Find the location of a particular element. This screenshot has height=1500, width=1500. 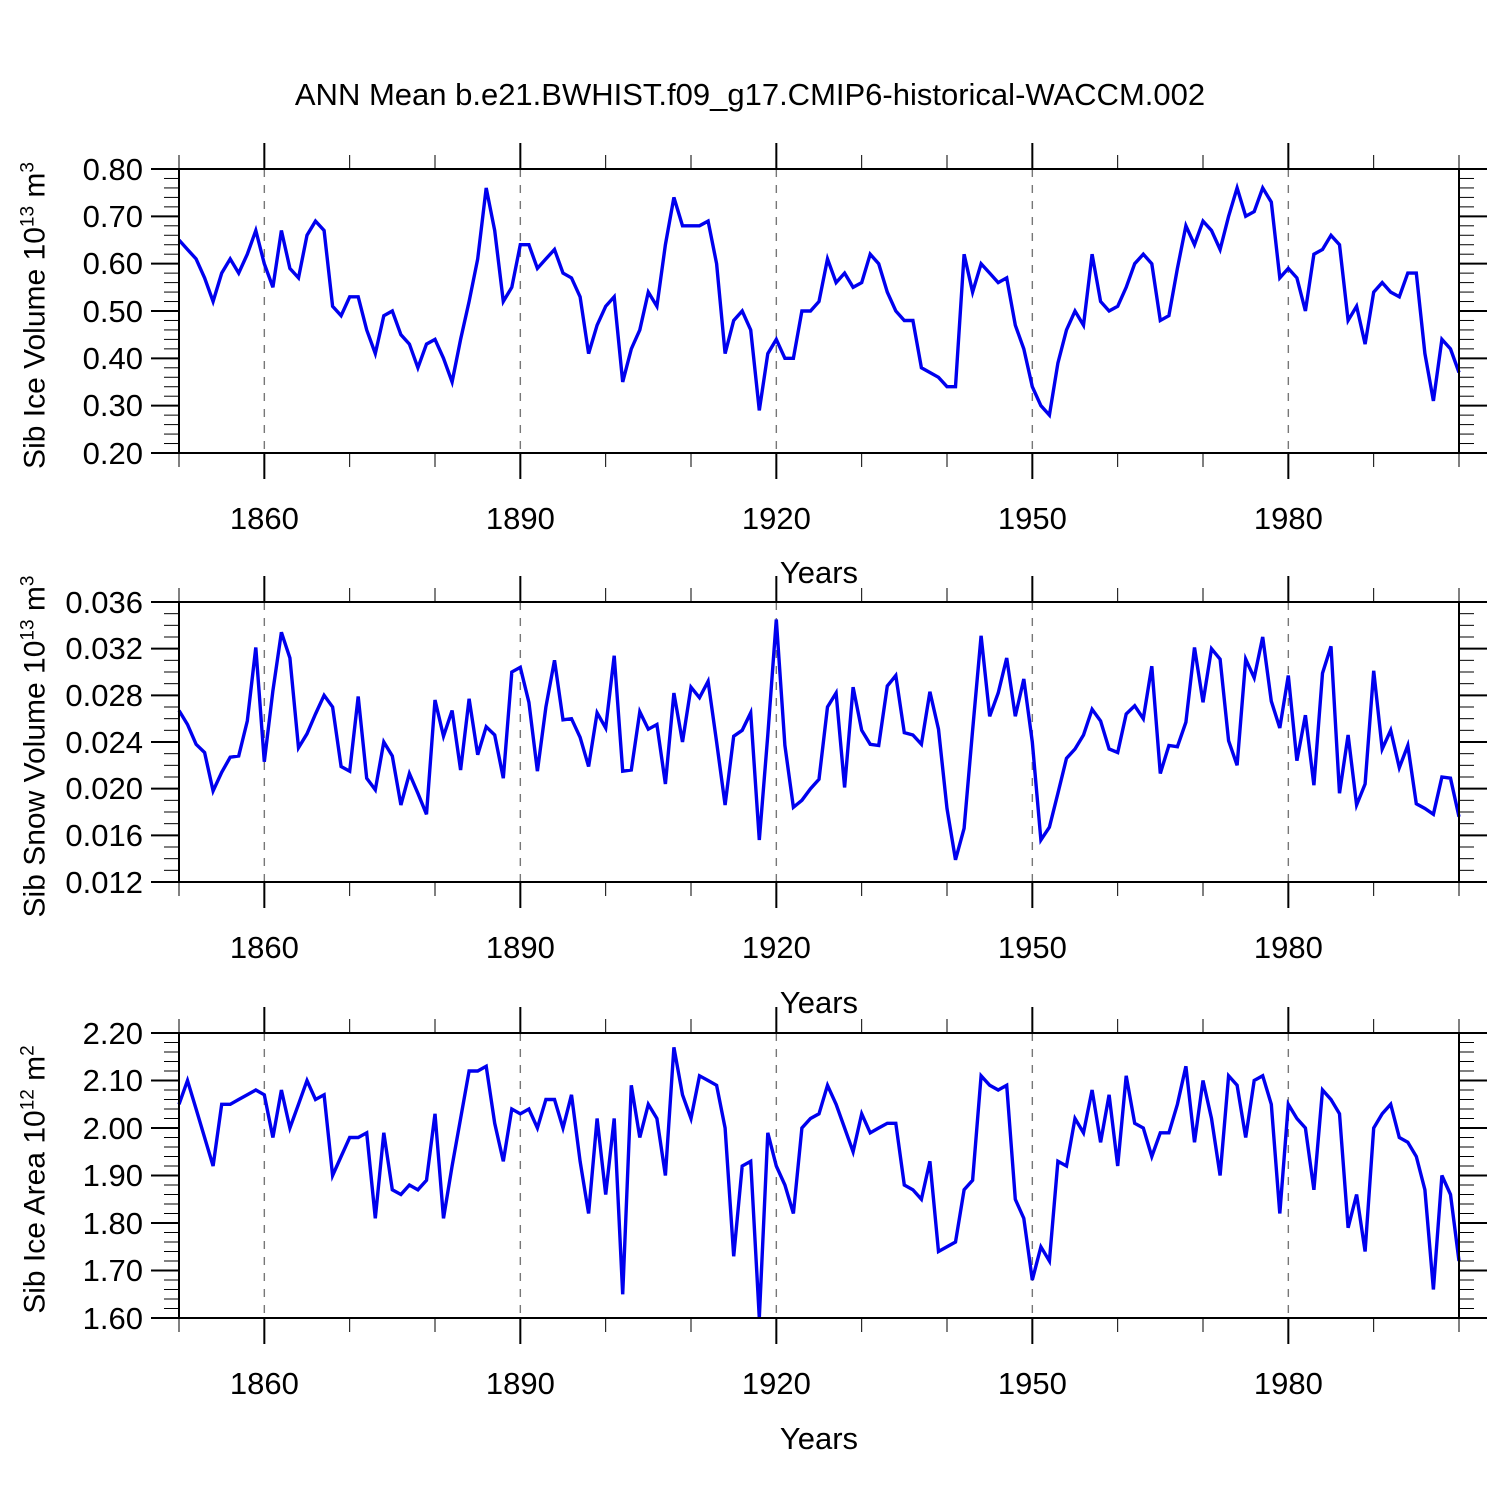

y-tick-label: 0.80 is located at coordinates (112, 169).